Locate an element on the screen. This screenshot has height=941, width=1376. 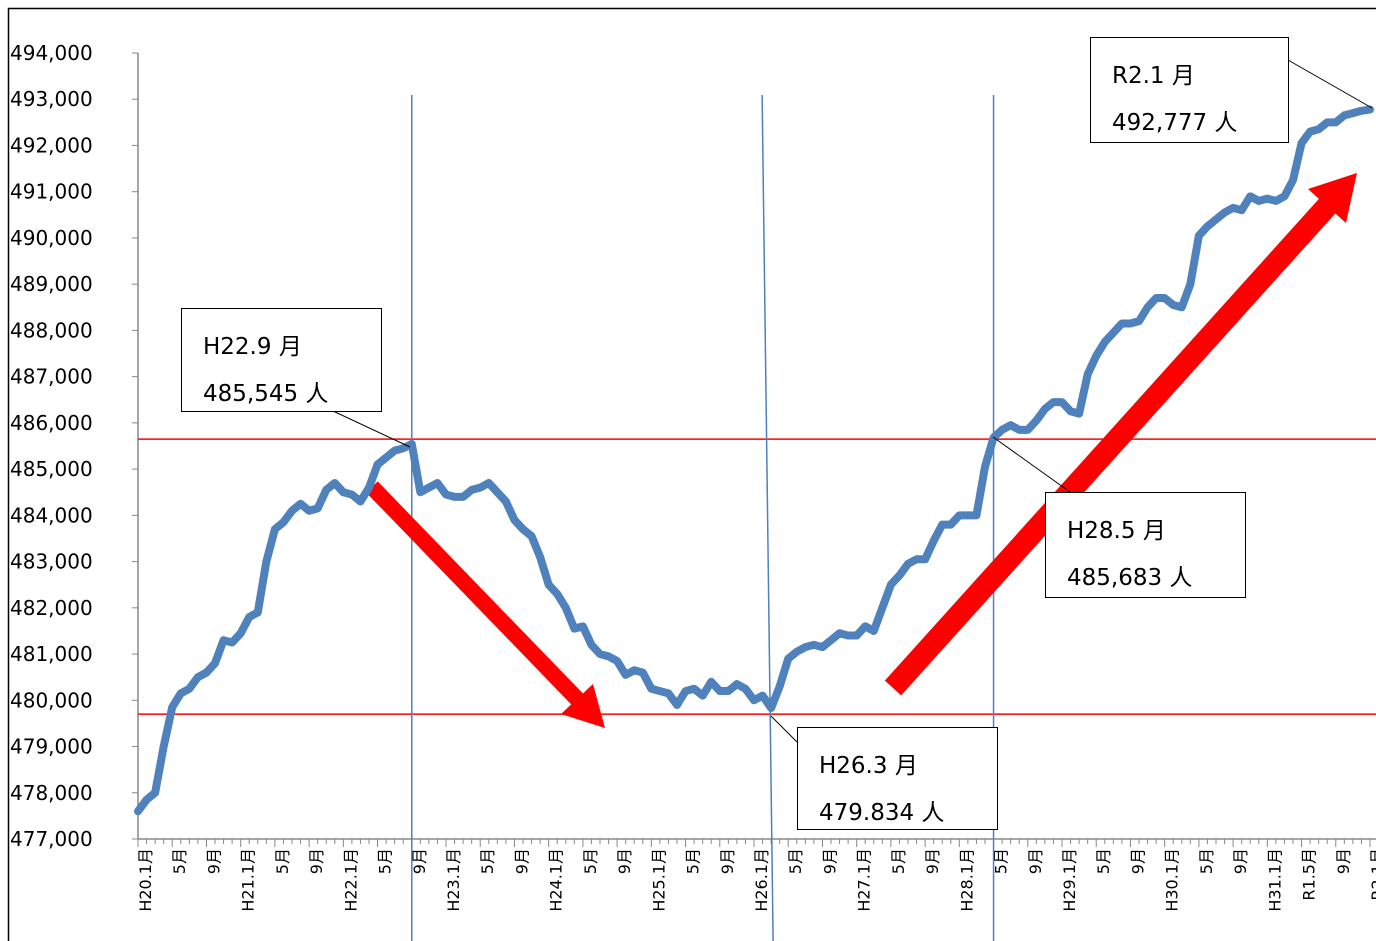
y-tick-label: 481,000 is located at coordinates (51, 654).